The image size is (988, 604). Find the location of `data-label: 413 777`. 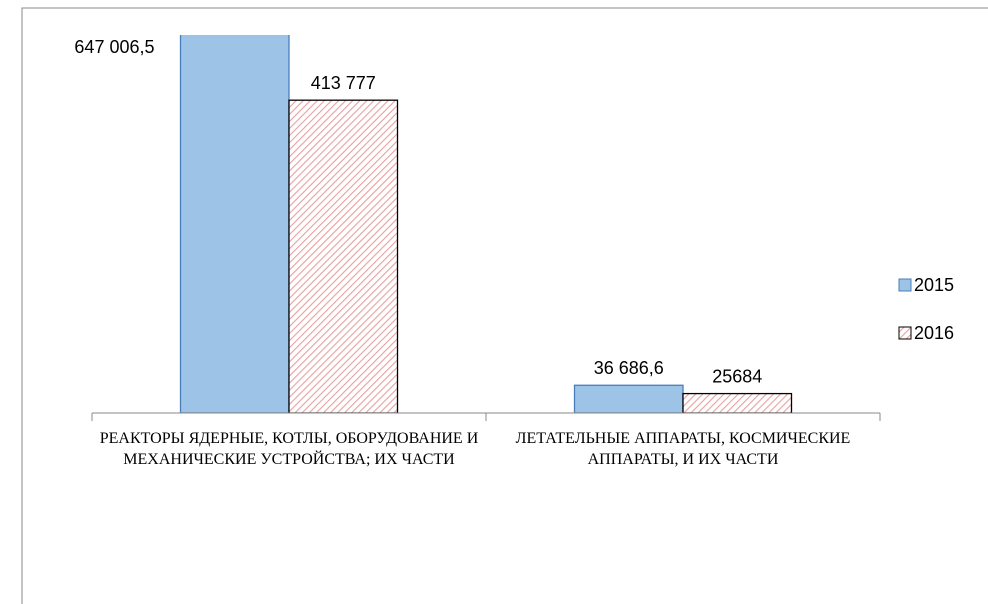

data-label: 413 777 is located at coordinates (343, 83).